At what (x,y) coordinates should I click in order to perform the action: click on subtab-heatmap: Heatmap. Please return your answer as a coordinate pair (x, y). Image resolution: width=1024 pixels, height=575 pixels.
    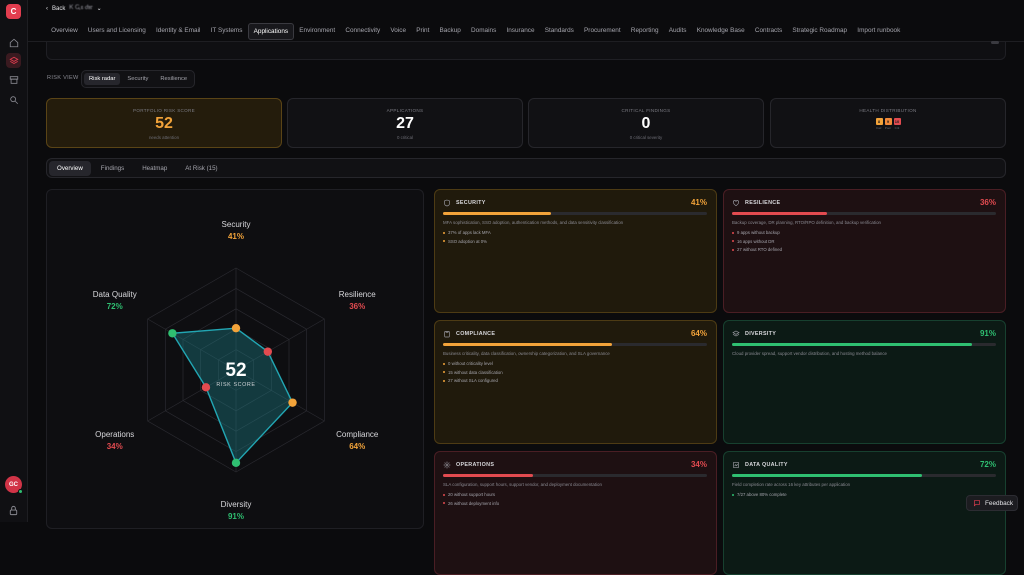
    Looking at the image, I should click on (155, 168).